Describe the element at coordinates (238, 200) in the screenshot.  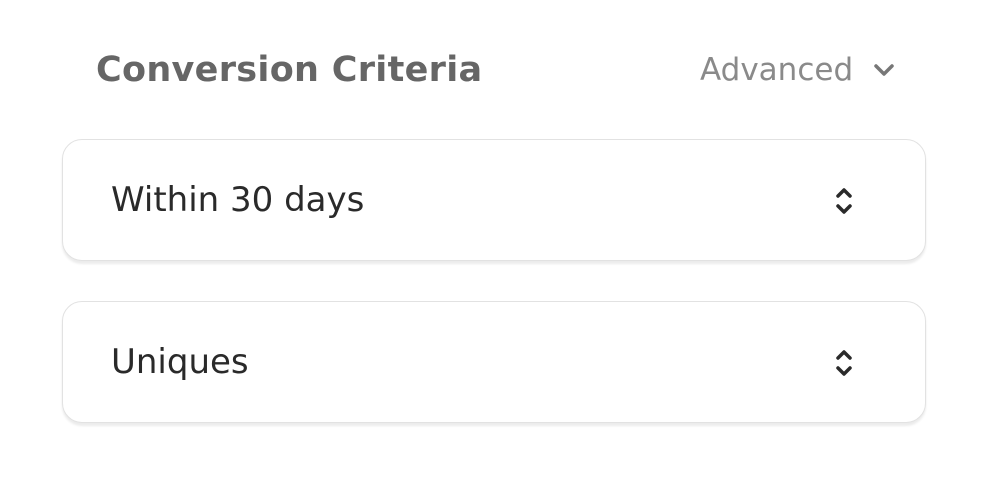
I see `conversion-window-value: Within 30 days` at that location.